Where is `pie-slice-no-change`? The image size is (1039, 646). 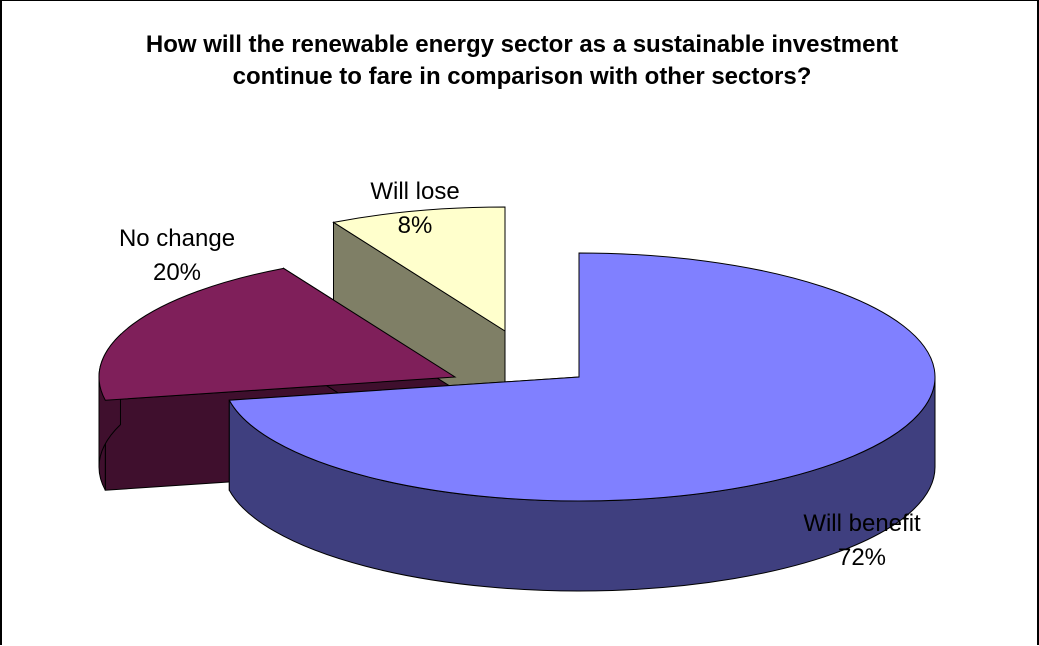
pie-slice-no-change is located at coordinates (277, 334).